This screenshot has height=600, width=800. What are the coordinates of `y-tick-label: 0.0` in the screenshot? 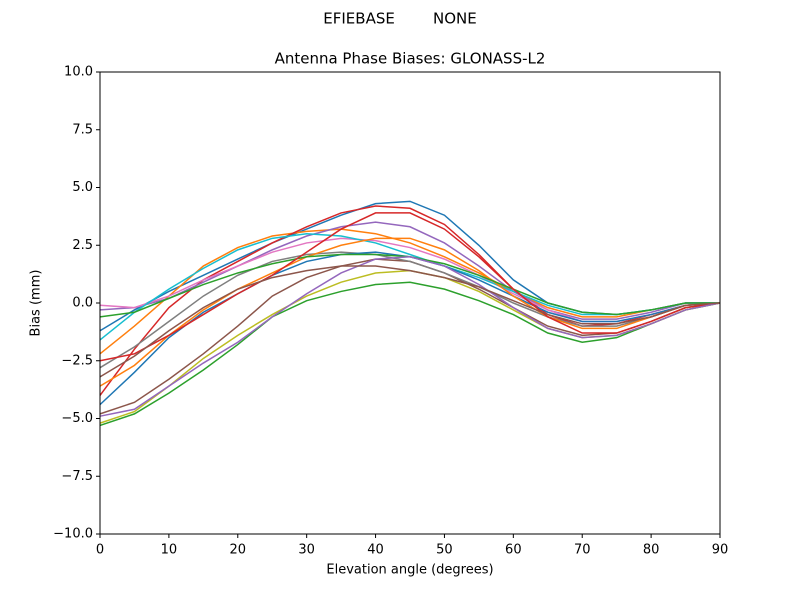 It's located at (82, 303).